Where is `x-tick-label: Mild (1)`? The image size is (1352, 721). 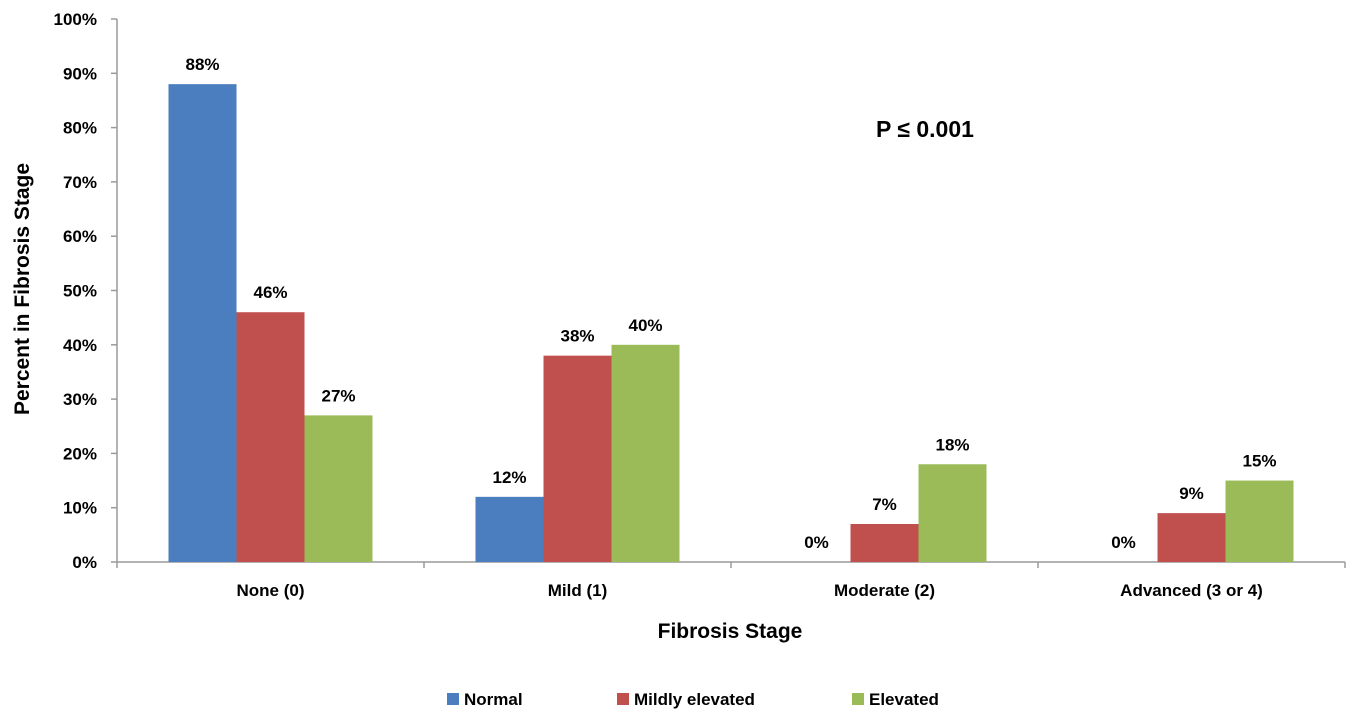 x-tick-label: Mild (1) is located at coordinates (578, 590).